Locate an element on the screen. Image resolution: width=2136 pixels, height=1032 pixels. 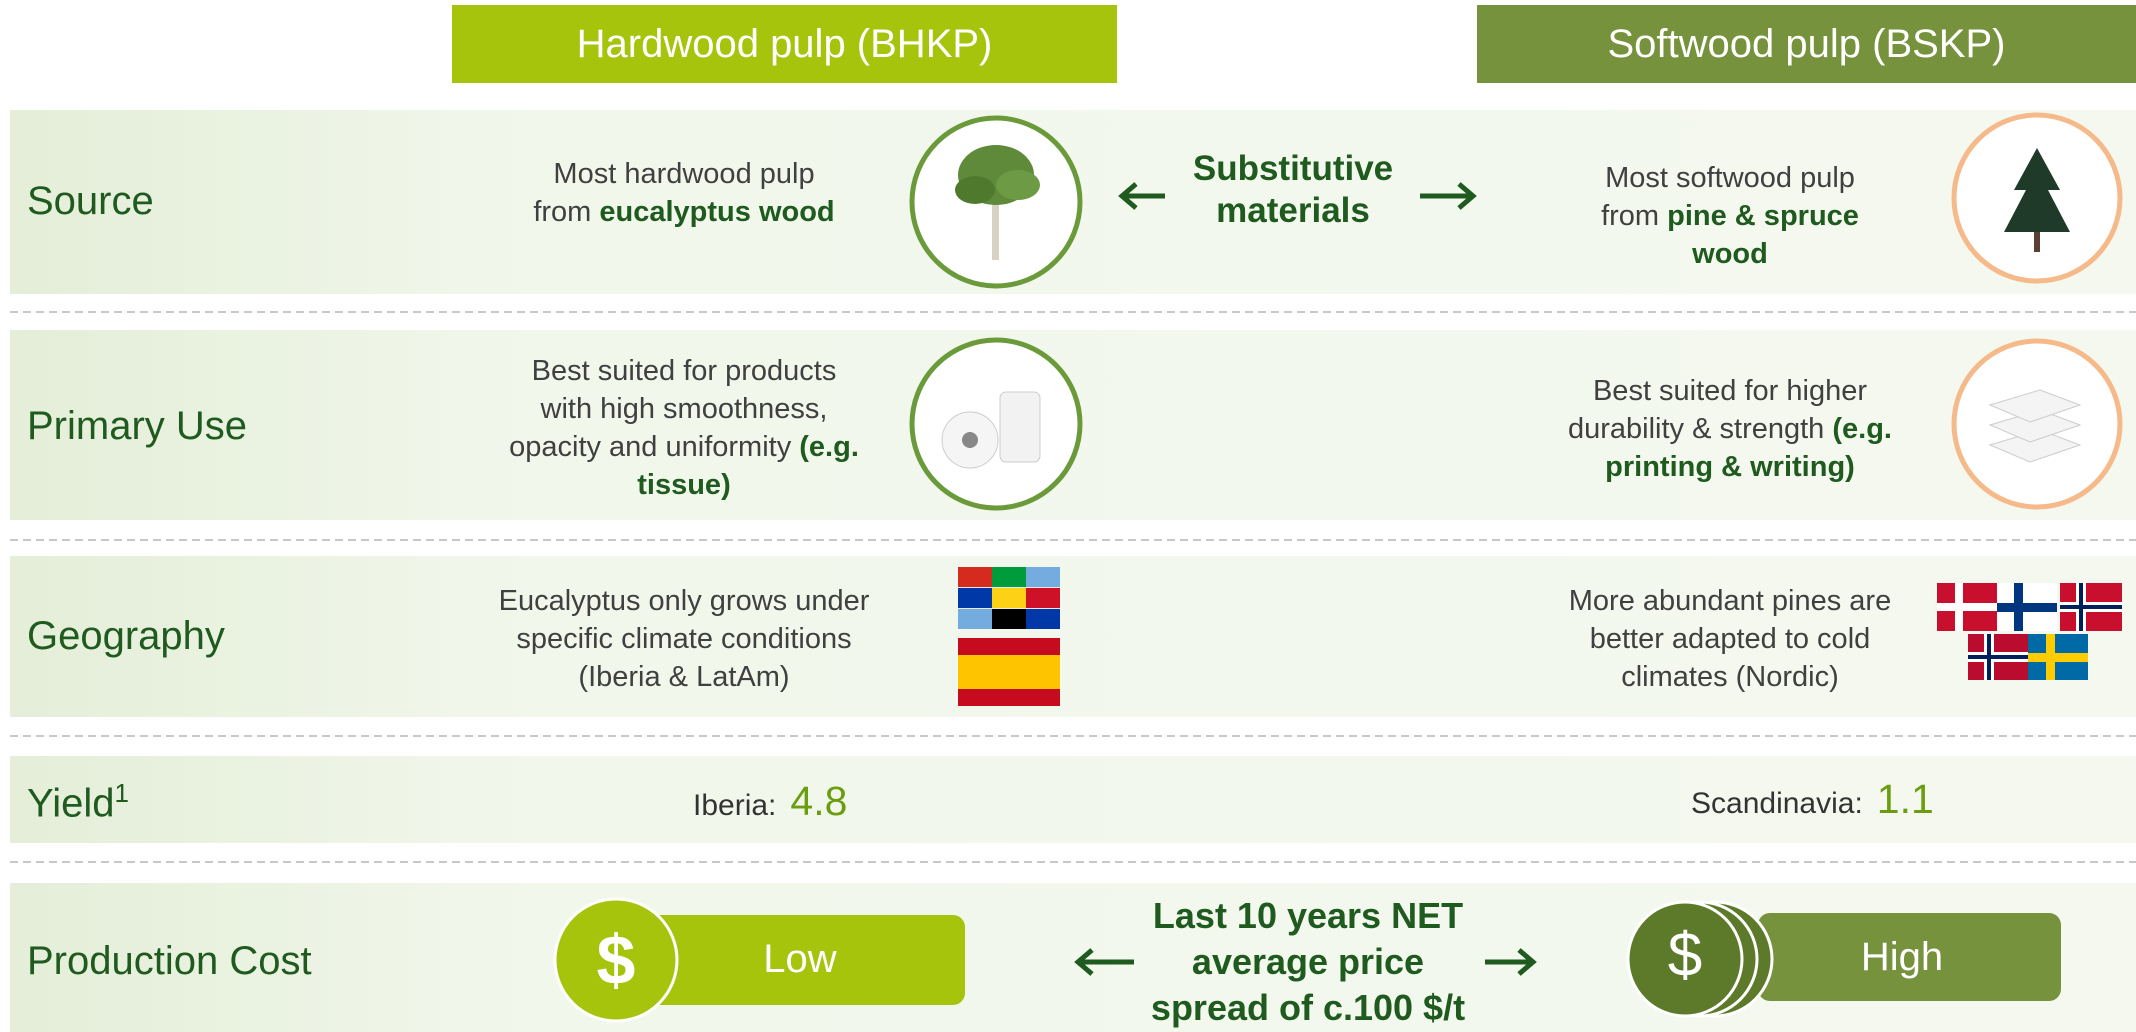
text-segment: Last 10 years NET is located at coordinates (1308, 915).